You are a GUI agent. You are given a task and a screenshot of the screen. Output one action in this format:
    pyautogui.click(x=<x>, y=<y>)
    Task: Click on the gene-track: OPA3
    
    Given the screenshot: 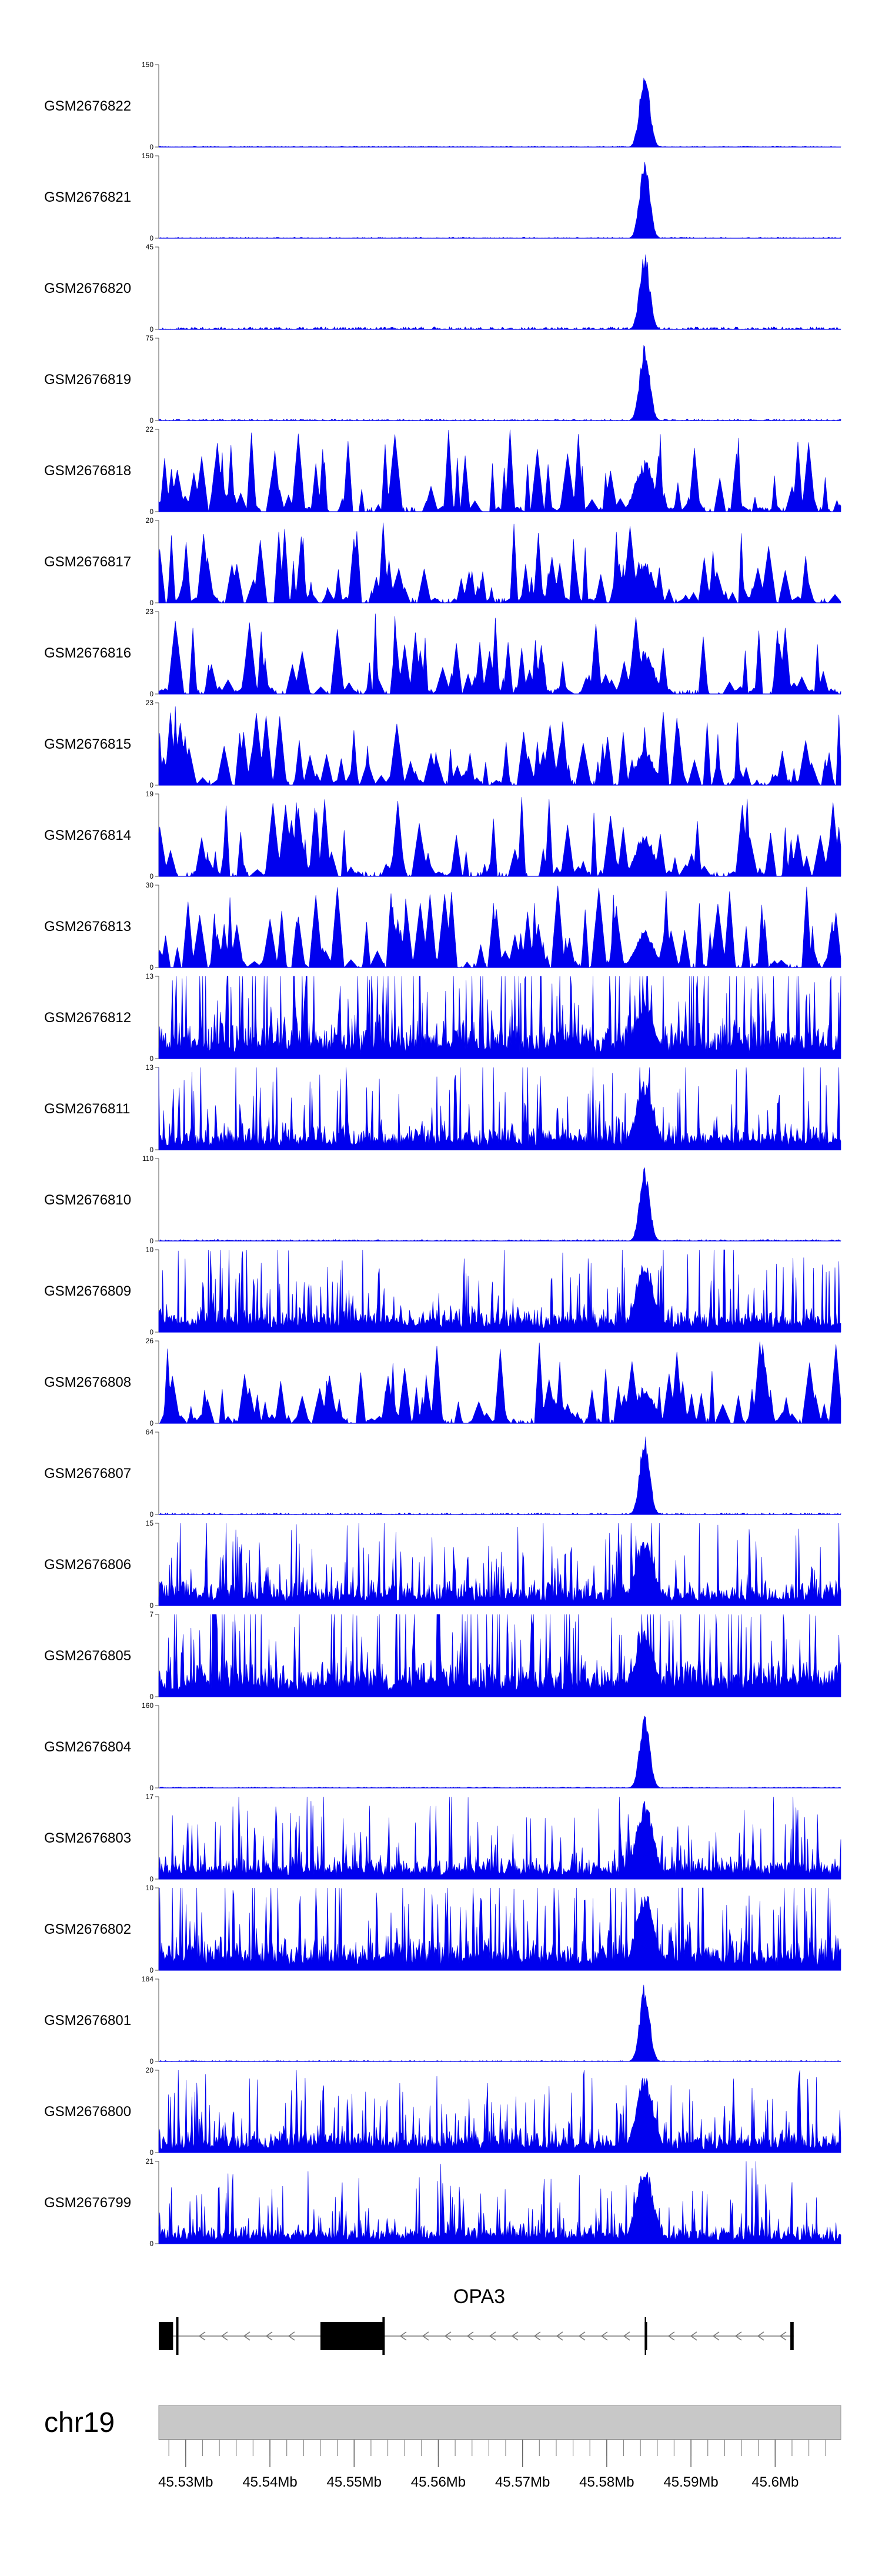 What is the action you would take?
    pyautogui.click(x=476, y=2320)
    